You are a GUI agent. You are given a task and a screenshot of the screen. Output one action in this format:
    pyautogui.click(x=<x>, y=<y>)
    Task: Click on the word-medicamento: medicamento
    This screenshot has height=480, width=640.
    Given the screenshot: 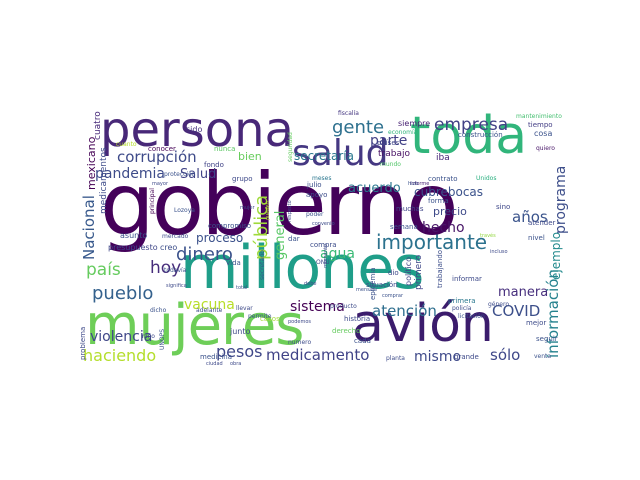 What is the action you would take?
    pyautogui.click(x=318, y=355)
    